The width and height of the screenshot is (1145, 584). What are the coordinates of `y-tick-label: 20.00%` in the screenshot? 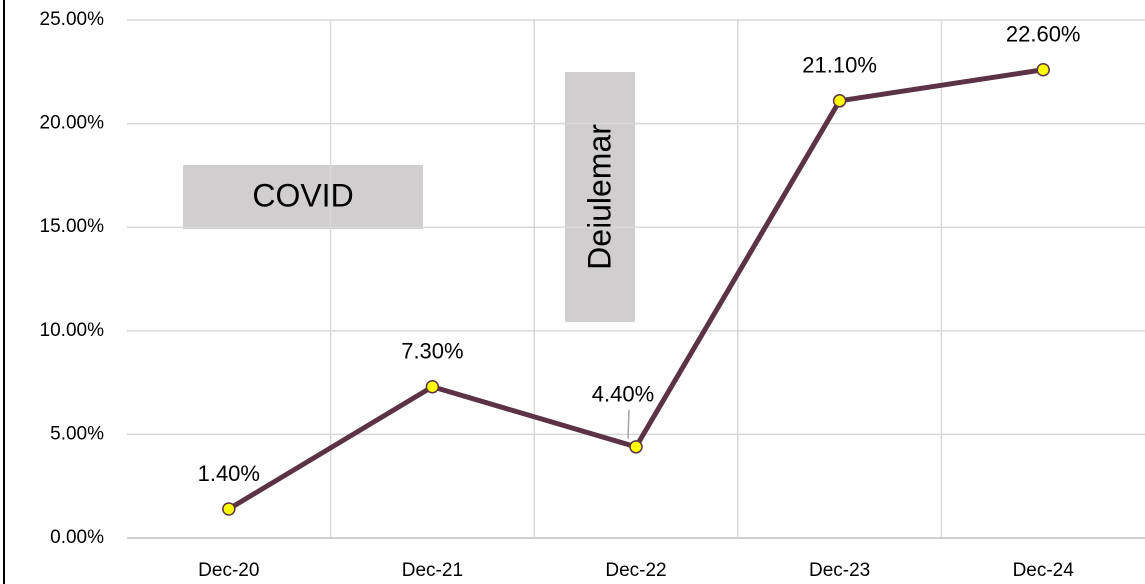 It's located at (72, 123).